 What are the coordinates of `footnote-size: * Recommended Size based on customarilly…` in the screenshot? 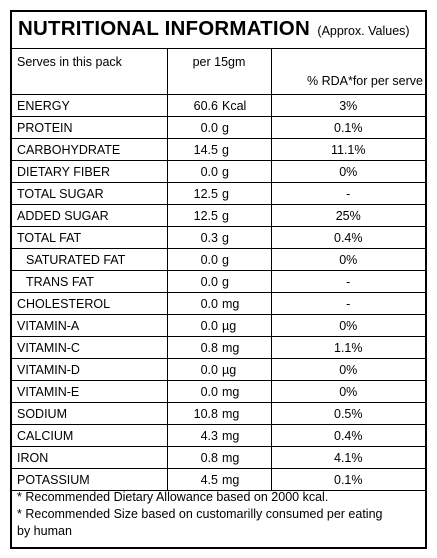 It's located at (200, 514).